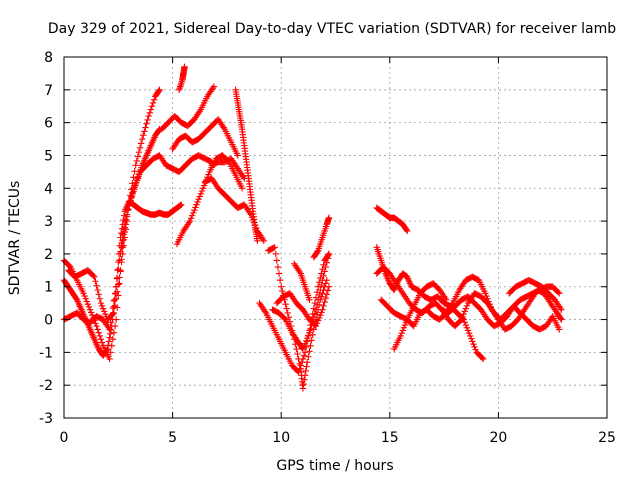 This screenshot has width=640, height=480. Describe the element at coordinates (48, 124) in the screenshot. I see `y-tick-label-9: 6` at that location.